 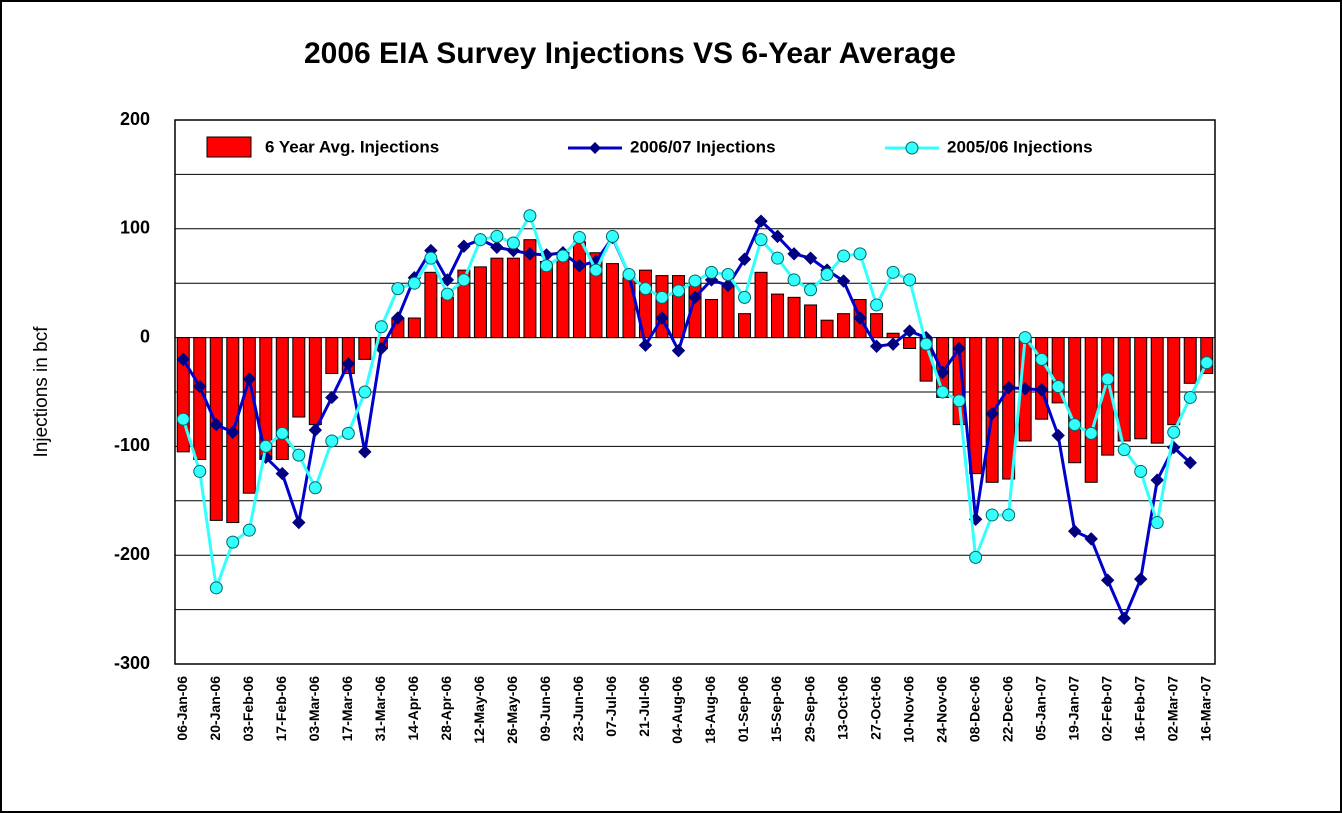 What do you see at coordinates (281, 709) in the screenshot?
I see `x-tick-label: 17-Feb-06` at bounding box center [281, 709].